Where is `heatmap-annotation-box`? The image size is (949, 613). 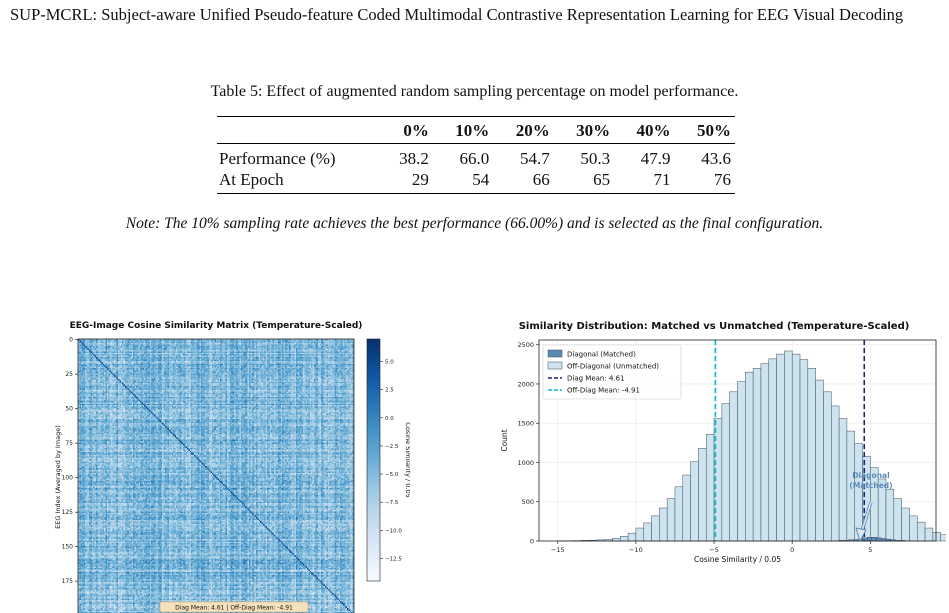
heatmap-annotation-box is located at coordinates (234, 607).